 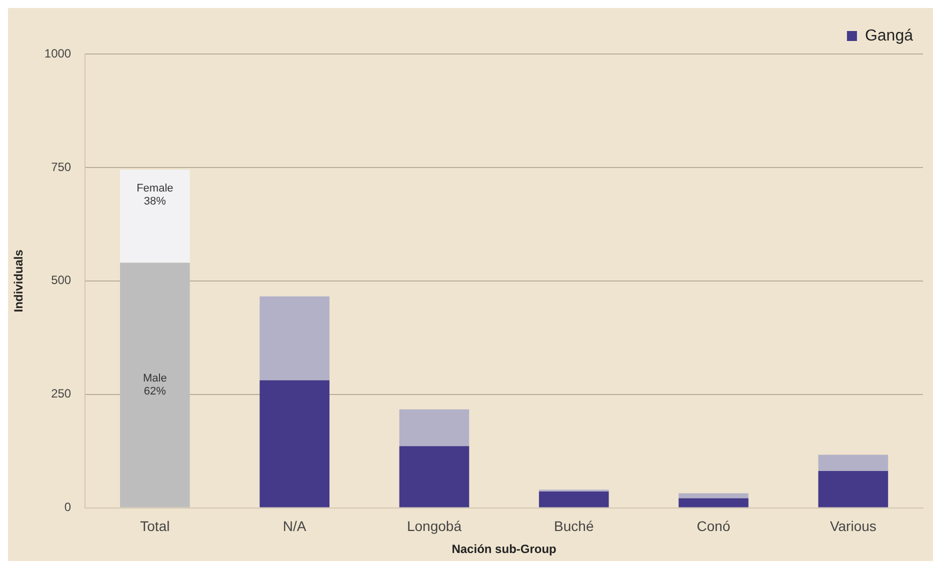 I want to click on x-tick-label: Total, so click(x=155, y=526).